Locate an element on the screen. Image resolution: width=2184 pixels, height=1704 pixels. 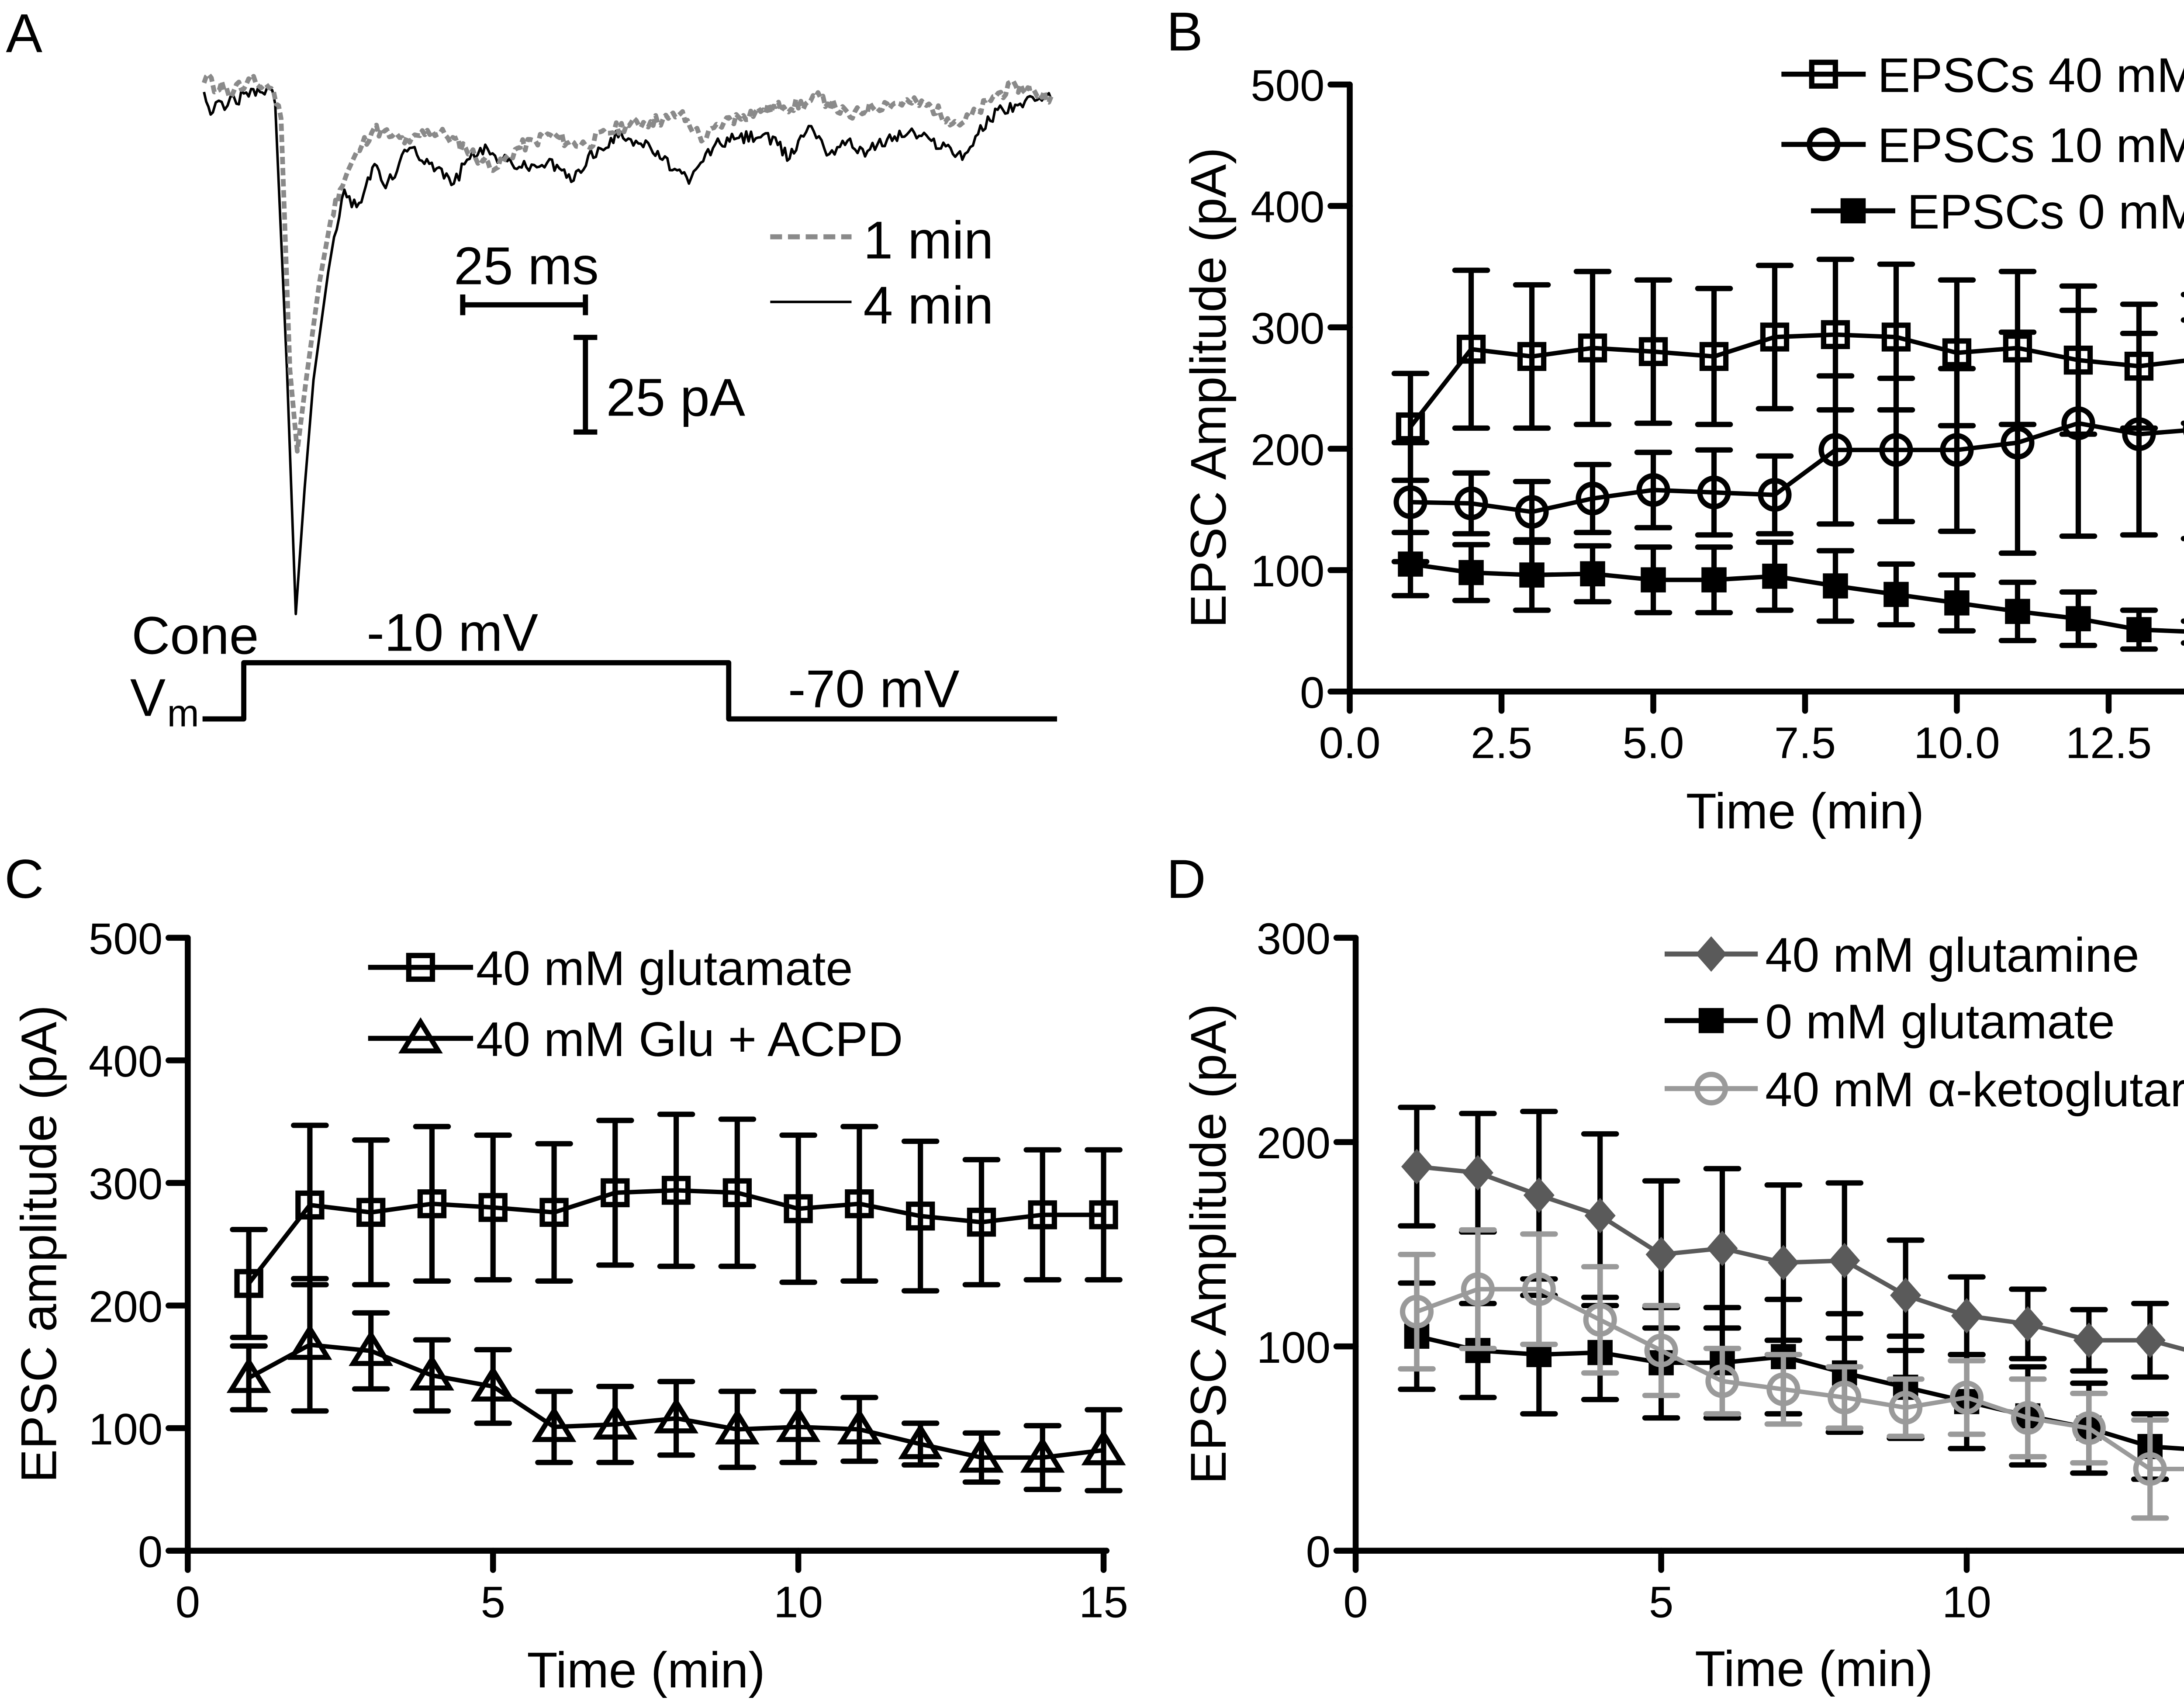
x-tick-label: 12.5 is located at coordinates (2109, 743).